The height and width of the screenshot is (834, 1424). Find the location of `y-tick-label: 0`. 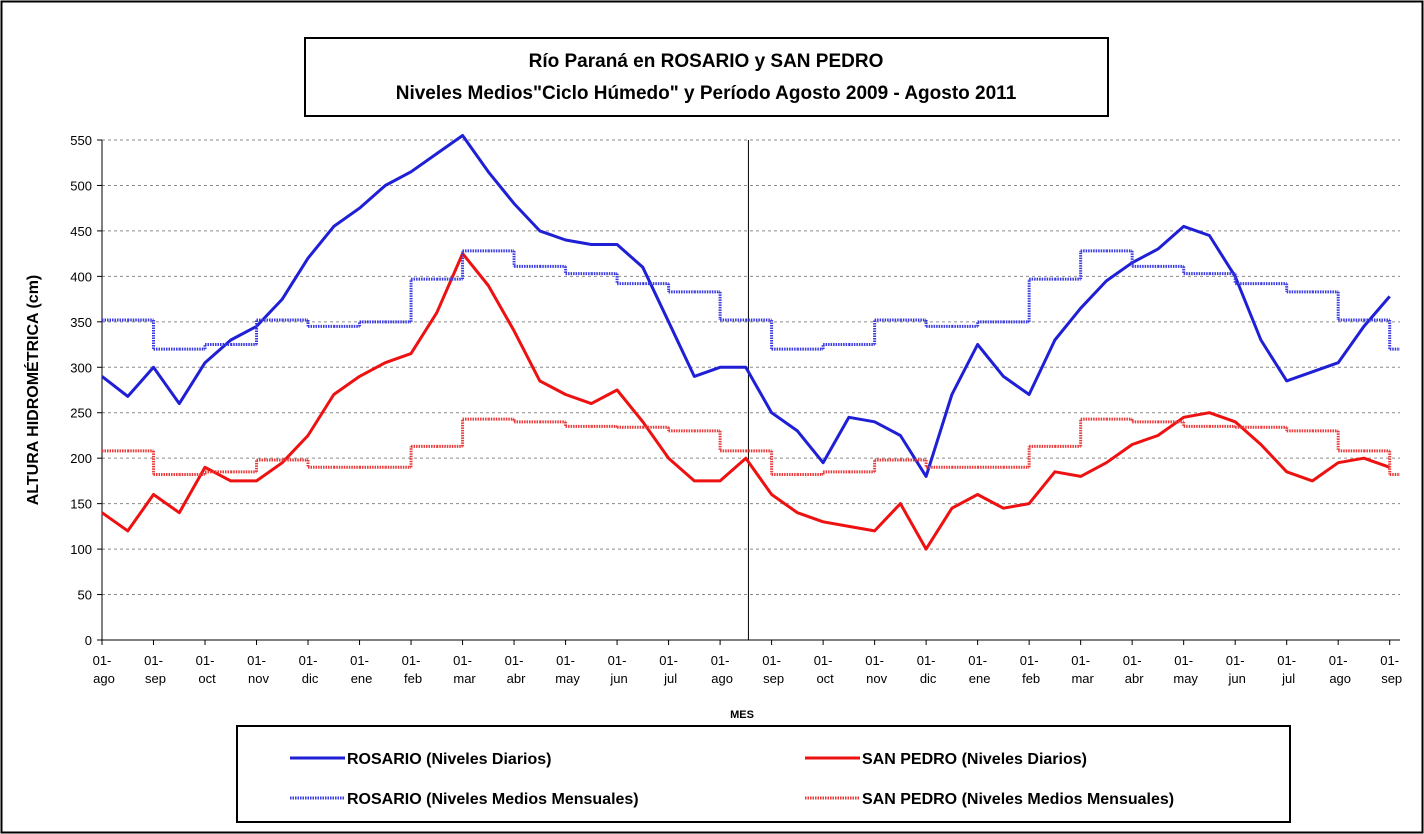

y-tick-label: 0 is located at coordinates (88, 640).